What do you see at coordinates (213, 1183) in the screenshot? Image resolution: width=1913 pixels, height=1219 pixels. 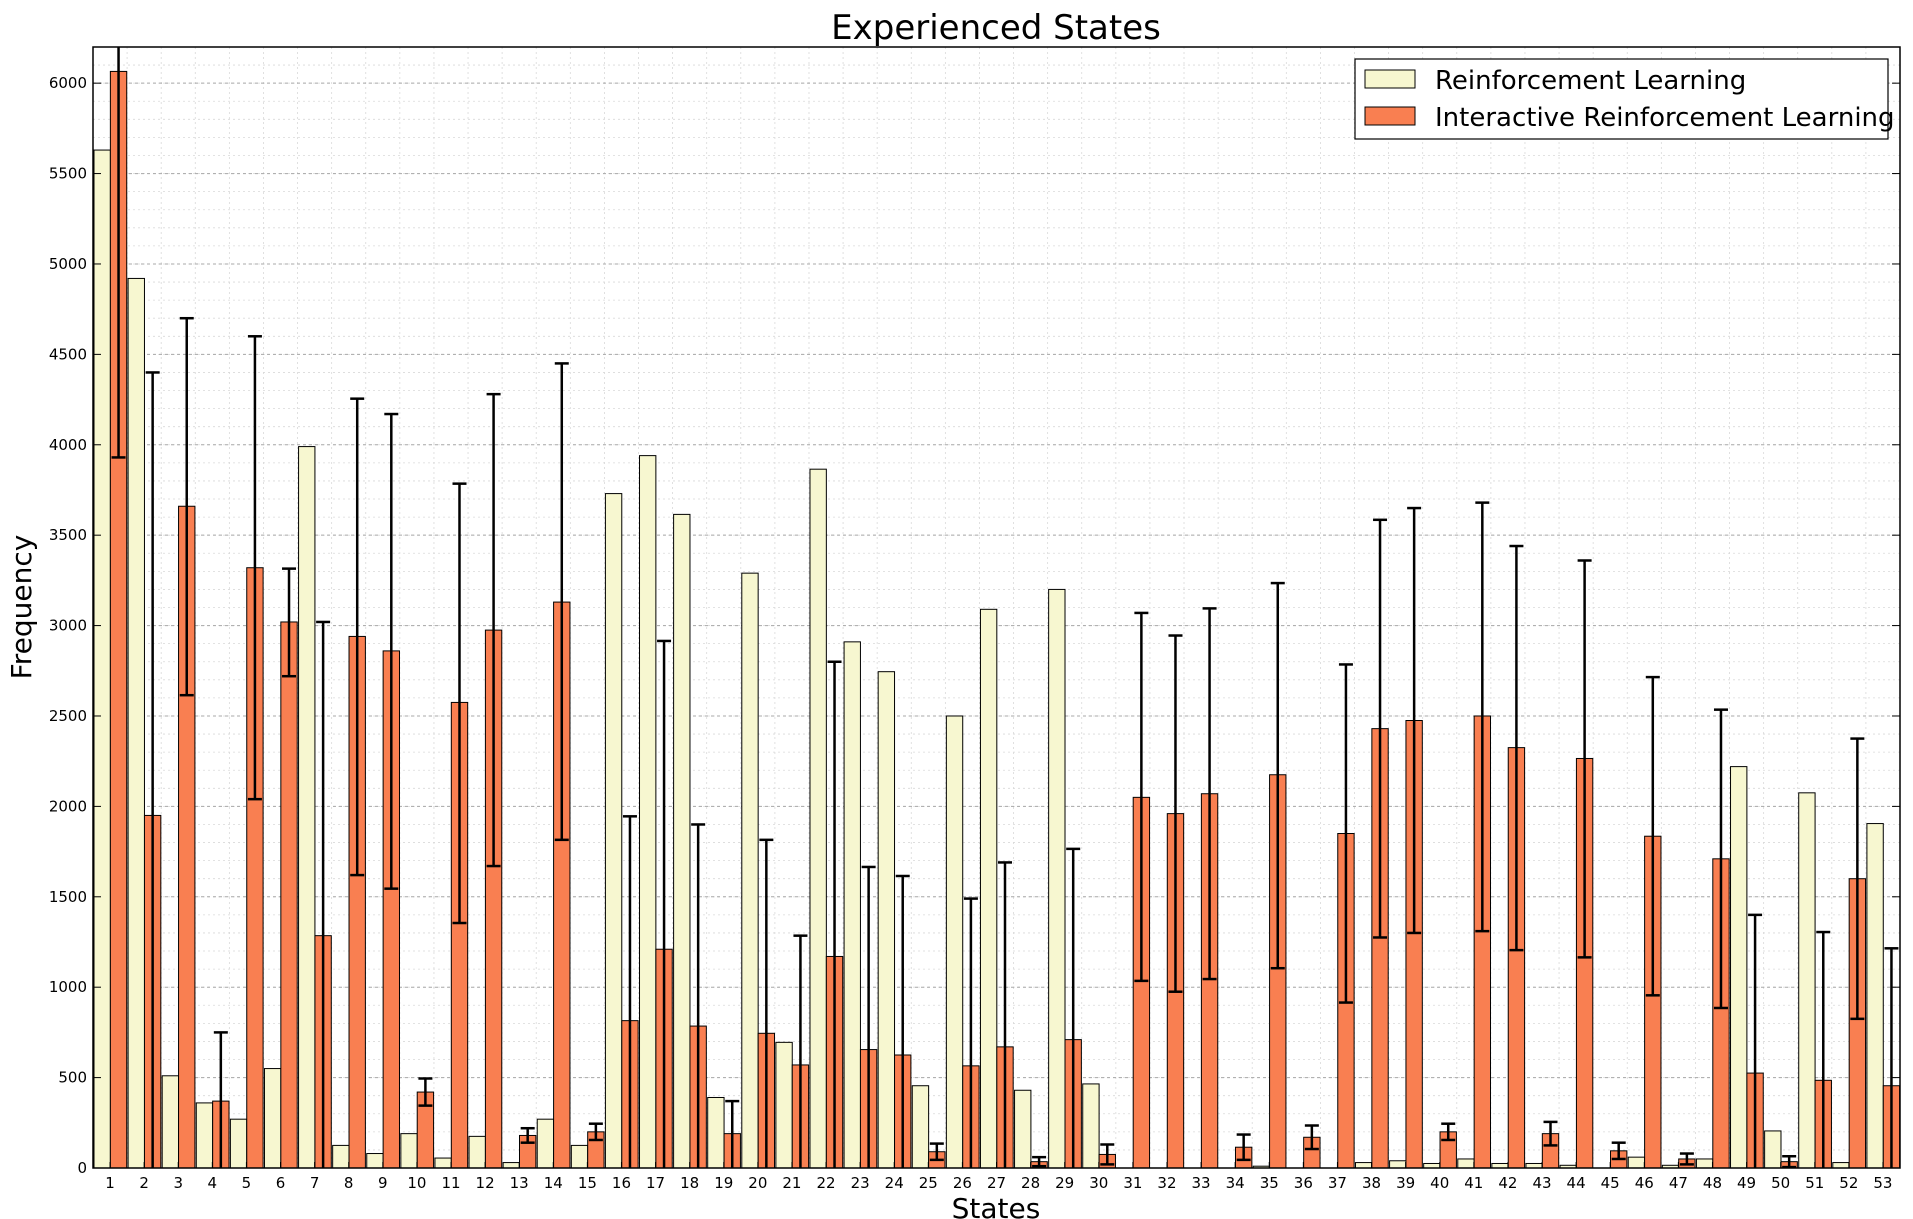 I see `x-tick-label: 4` at bounding box center [213, 1183].